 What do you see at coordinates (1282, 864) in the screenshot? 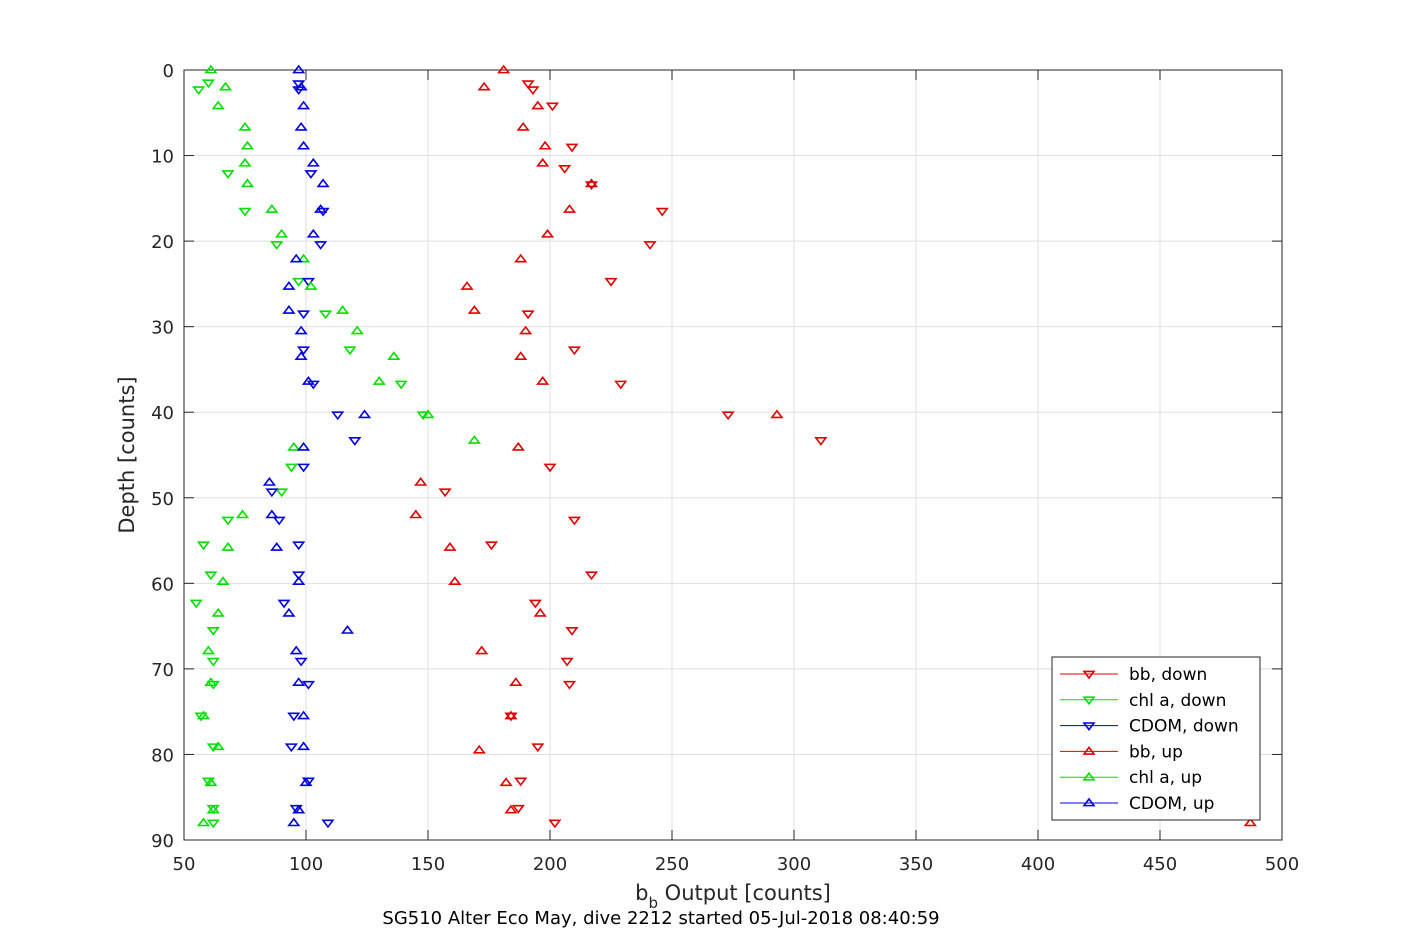
I see `x-tick-label: 500` at bounding box center [1282, 864].